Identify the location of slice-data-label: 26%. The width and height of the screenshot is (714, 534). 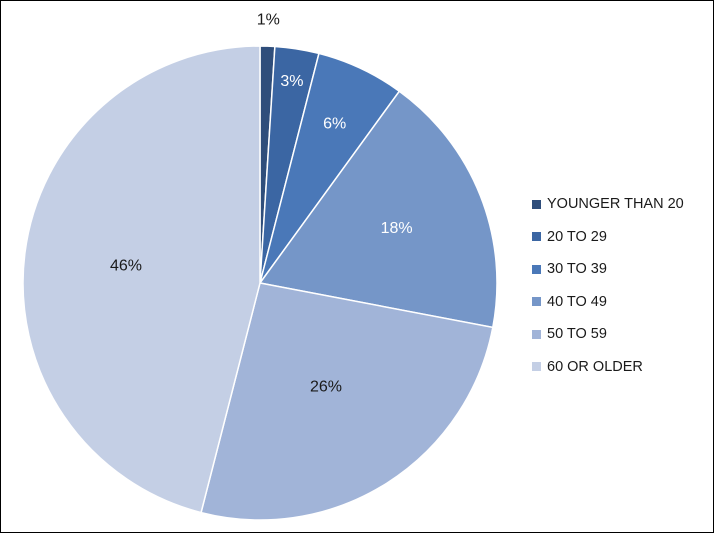
(326, 386).